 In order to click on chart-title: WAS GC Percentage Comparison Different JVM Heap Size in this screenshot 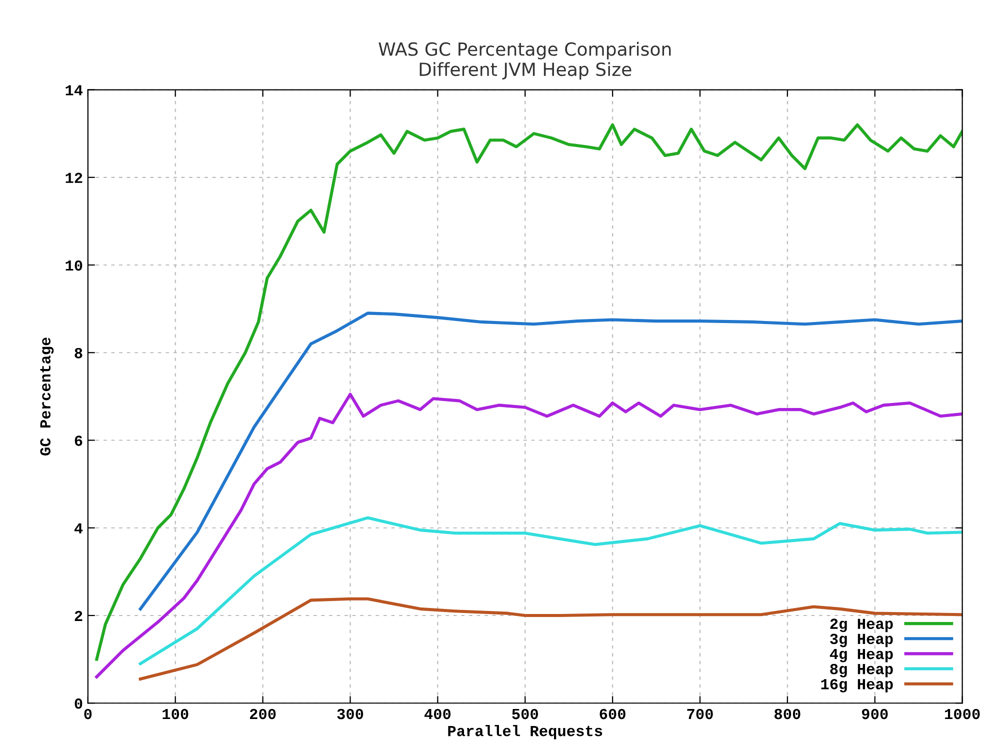, I will do `click(524, 61)`.